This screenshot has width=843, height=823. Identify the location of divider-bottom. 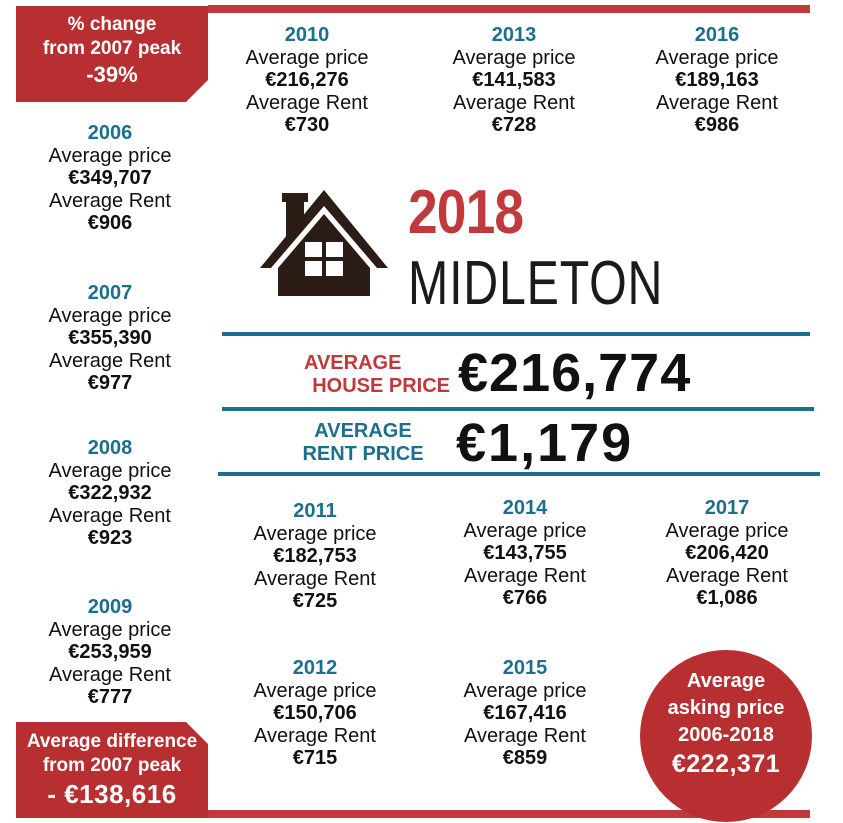
(519, 474).